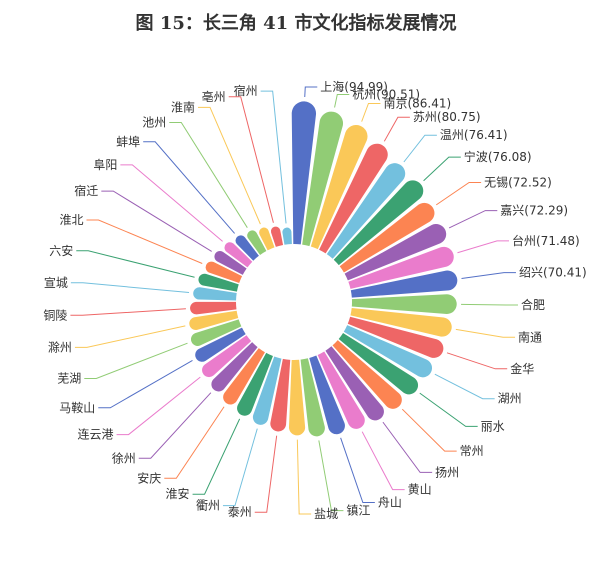 This screenshot has height=563, width=593. What do you see at coordinates (55, 314) in the screenshot?
I see `data-label: 铜陵` at bounding box center [55, 314].